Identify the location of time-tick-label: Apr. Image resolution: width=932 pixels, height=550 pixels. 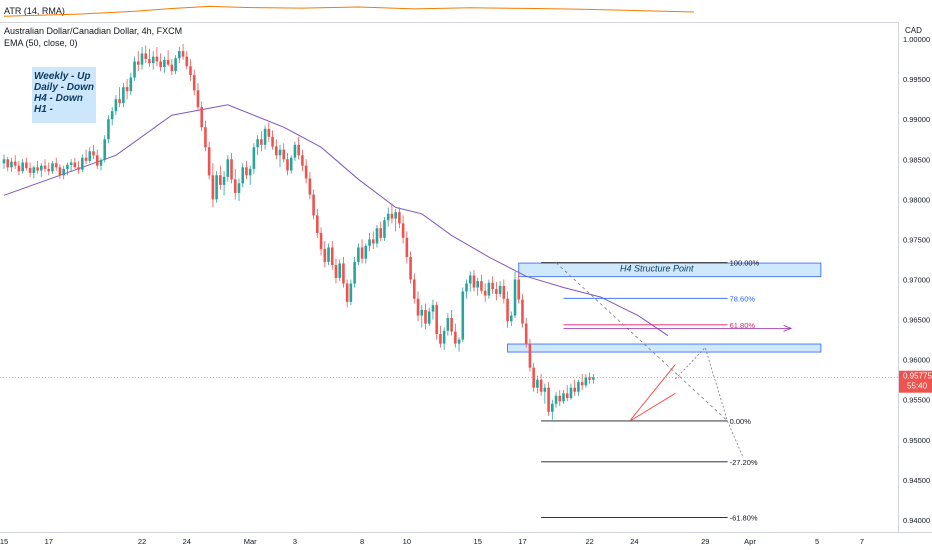
(750, 541).